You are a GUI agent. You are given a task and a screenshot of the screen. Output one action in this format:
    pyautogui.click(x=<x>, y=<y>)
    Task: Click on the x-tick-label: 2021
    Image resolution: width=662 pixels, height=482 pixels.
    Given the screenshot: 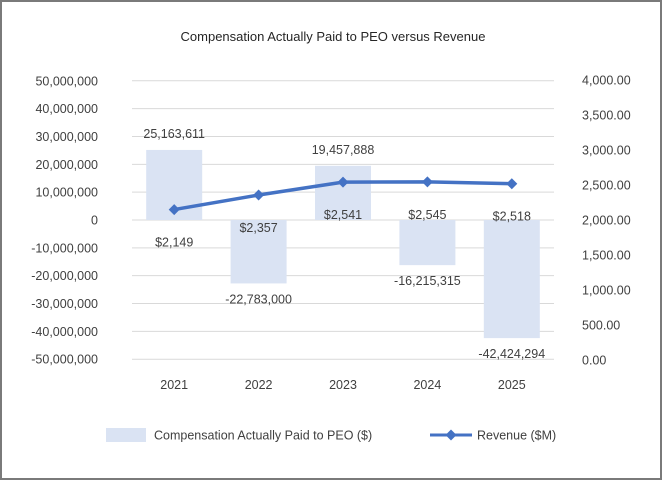 What is the action you would take?
    pyautogui.click(x=174, y=385)
    